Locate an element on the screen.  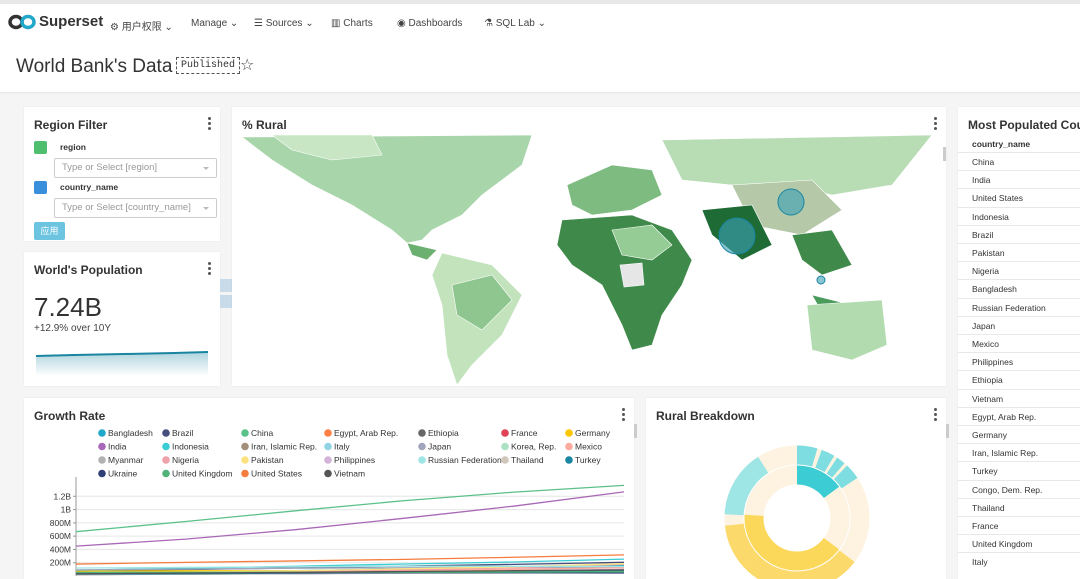
y-tick-label: 1.2B is located at coordinates (63, 496).